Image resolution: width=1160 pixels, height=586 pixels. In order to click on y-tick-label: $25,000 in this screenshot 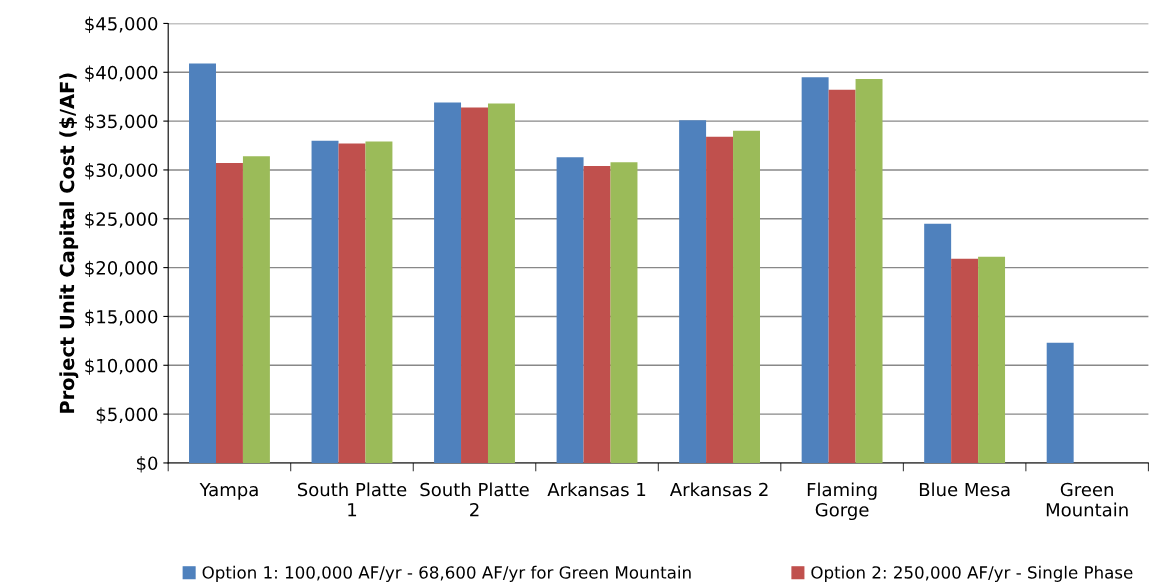, I will do `click(121, 220)`.